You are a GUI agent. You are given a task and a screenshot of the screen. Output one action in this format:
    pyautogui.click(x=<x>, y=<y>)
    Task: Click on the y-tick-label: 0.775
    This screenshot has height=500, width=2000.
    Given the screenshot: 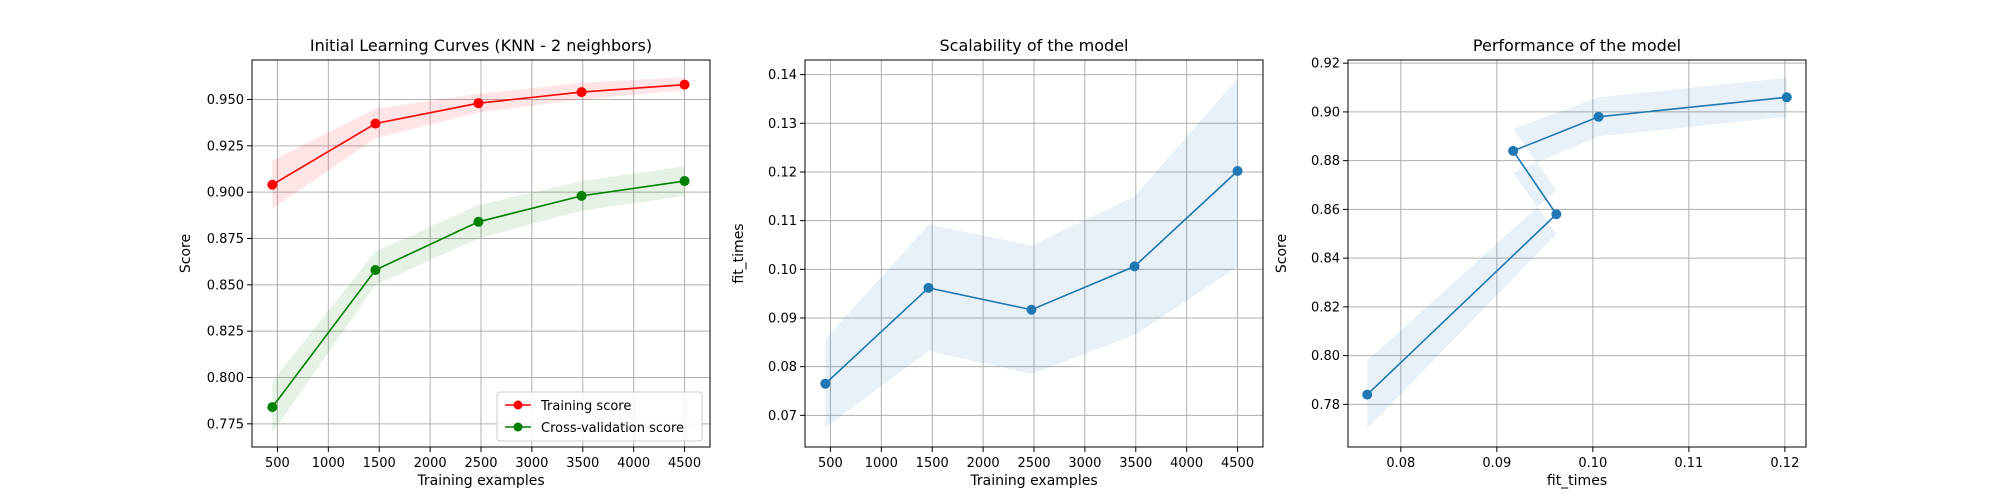 What is the action you would take?
    pyautogui.click(x=225, y=424)
    